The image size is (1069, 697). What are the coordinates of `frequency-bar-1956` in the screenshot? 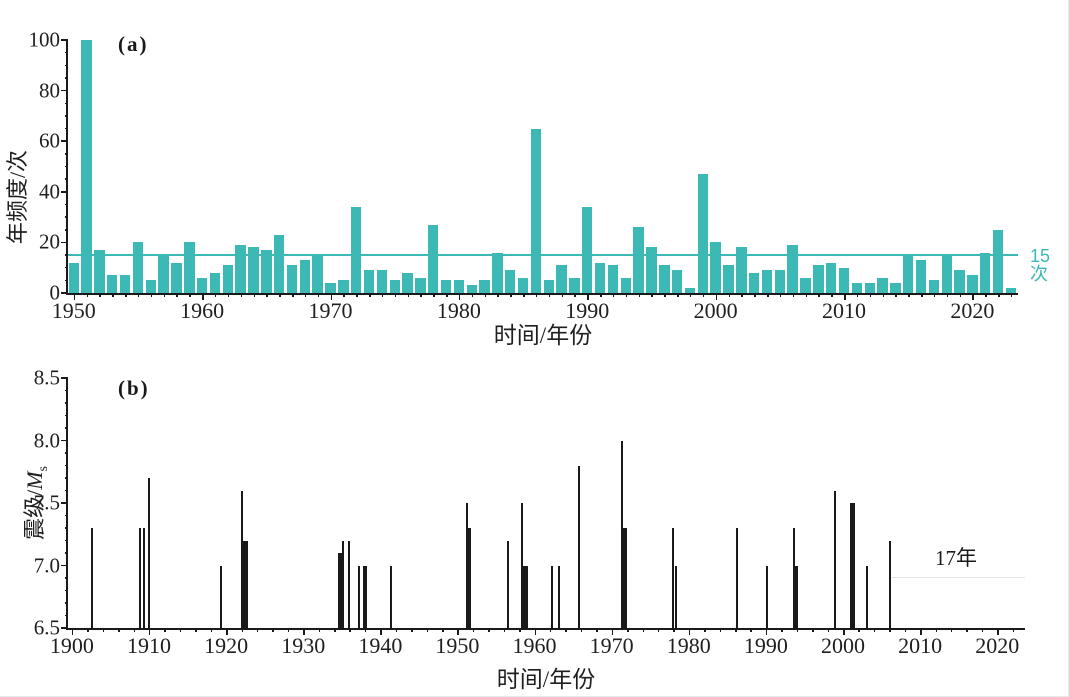 It's located at (150, 286).